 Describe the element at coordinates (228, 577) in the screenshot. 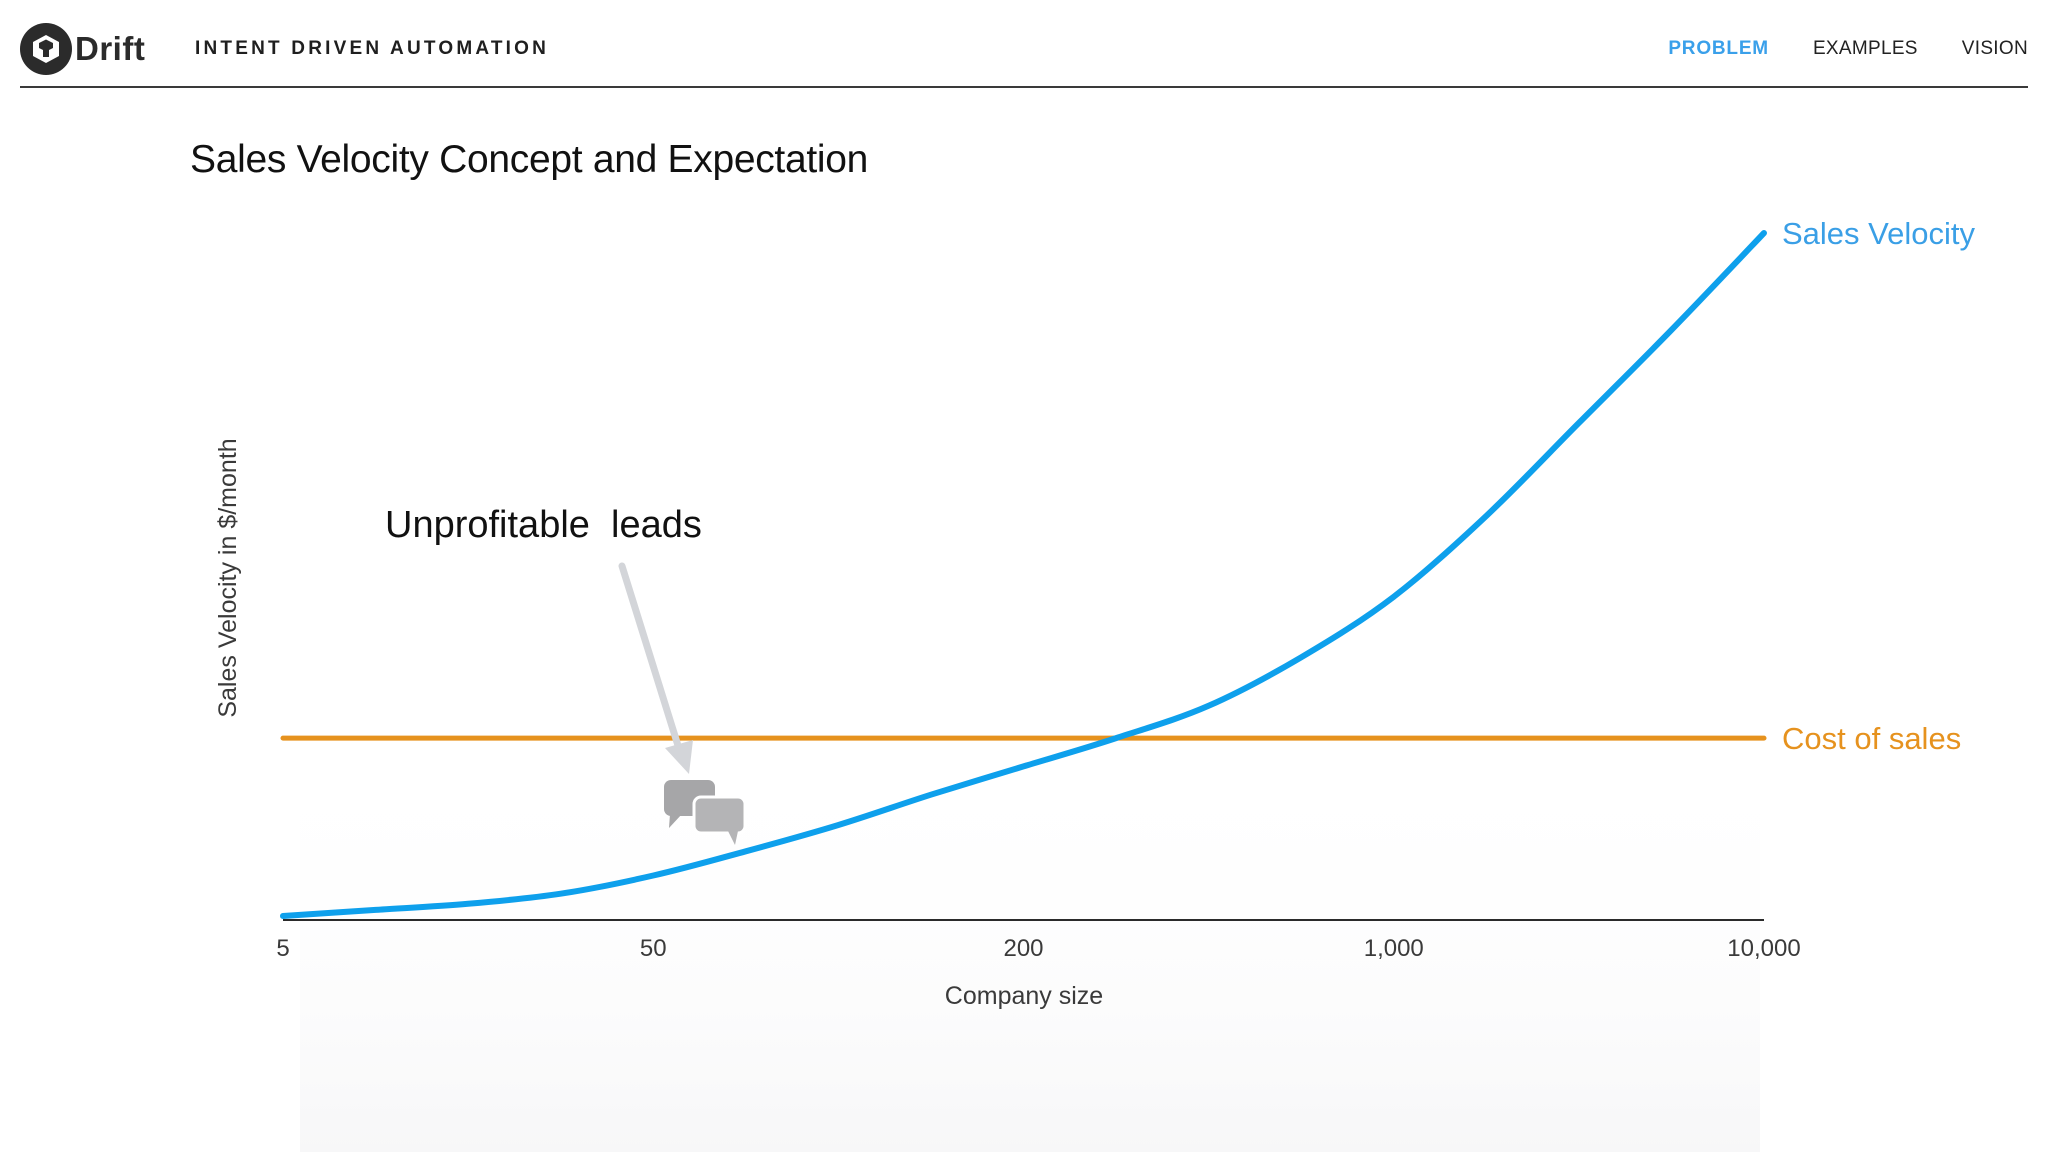

I see `y-axis-label: Sales Velocity in $/month` at that location.